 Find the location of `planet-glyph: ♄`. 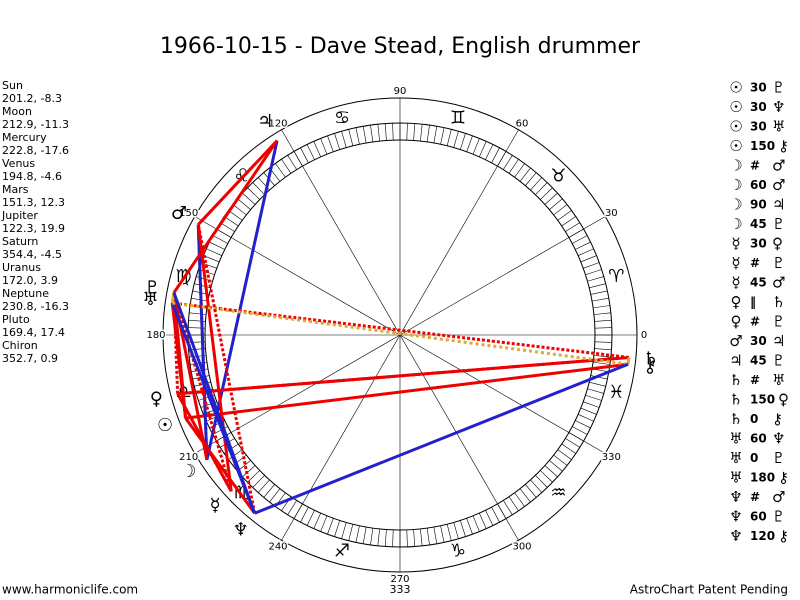

planet-glyph: ♄ is located at coordinates (651, 359).